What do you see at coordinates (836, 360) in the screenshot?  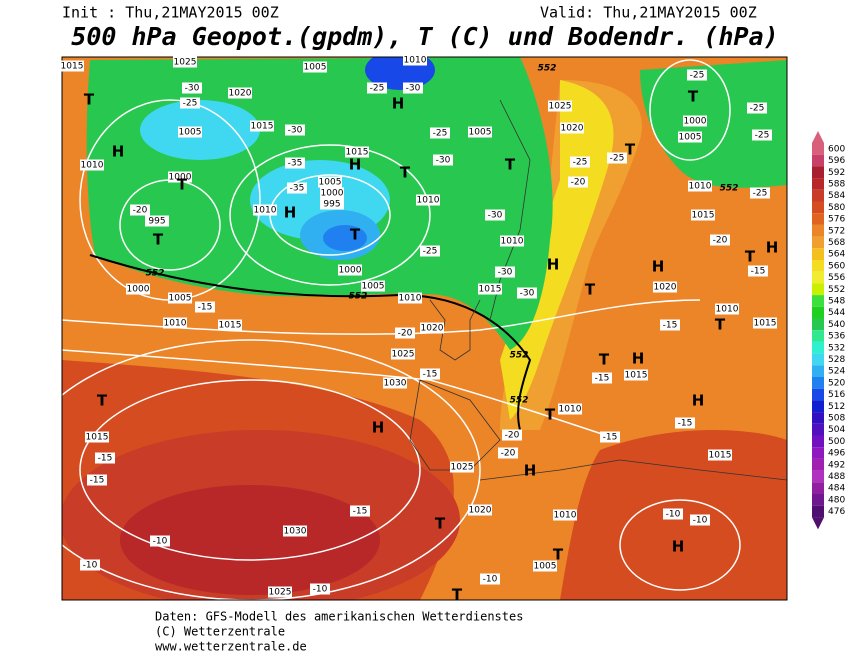 I see `colorbar-label: 528` at bounding box center [836, 360].